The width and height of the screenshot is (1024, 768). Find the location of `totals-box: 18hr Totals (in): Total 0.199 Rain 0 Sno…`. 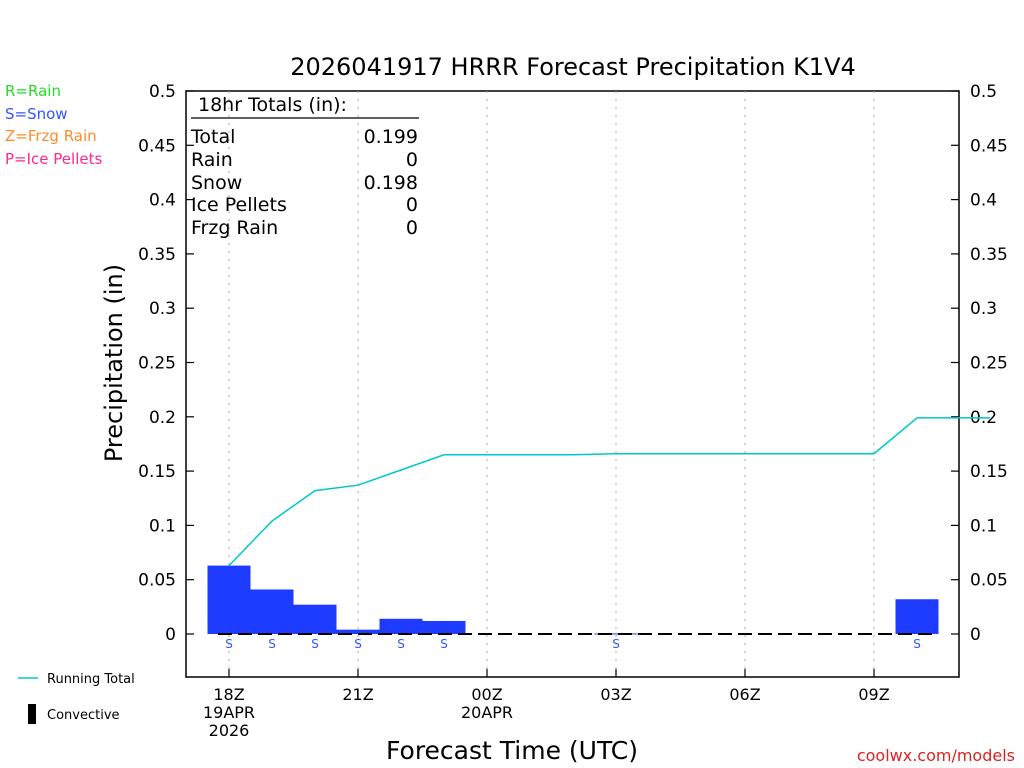

totals-box: 18hr Totals (in): Total 0.199 Rain 0 Sno… is located at coordinates (304, 166).